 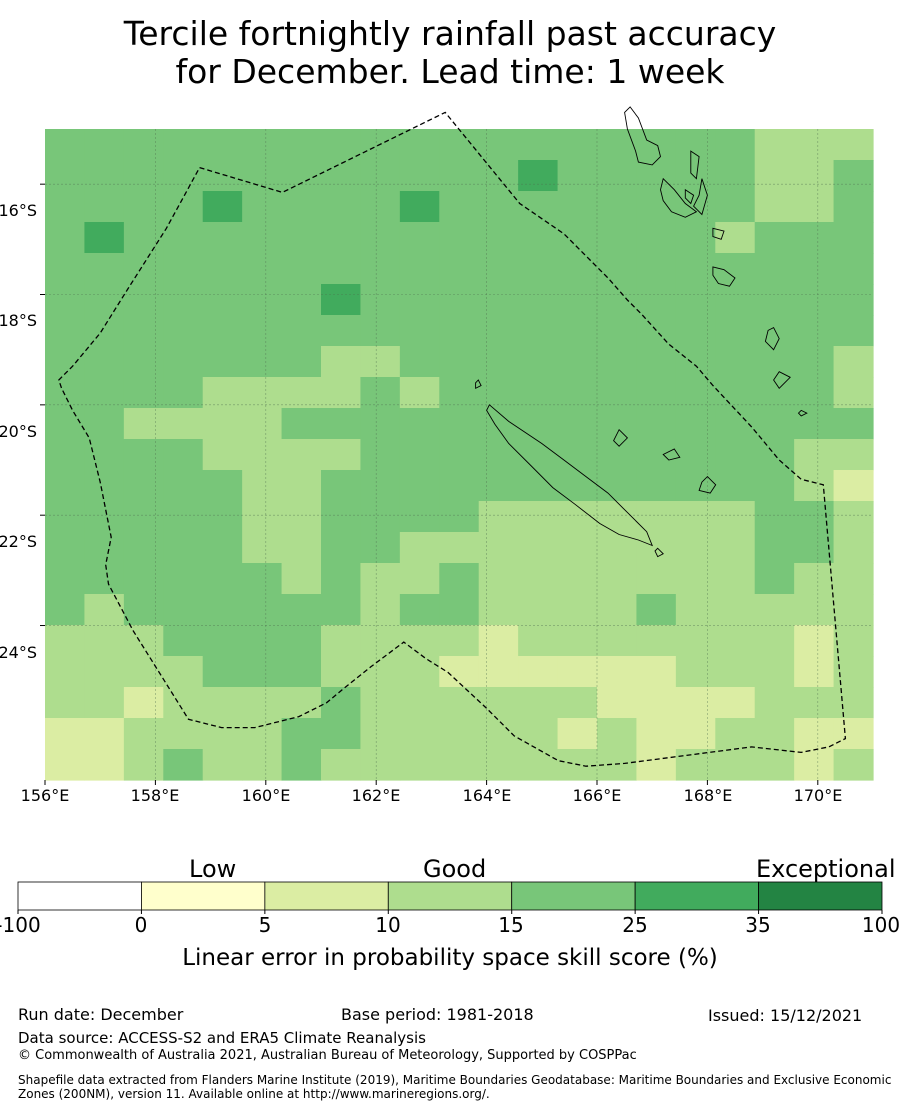 I want to click on lat-tick-label: 18°S, so click(x=18, y=320).